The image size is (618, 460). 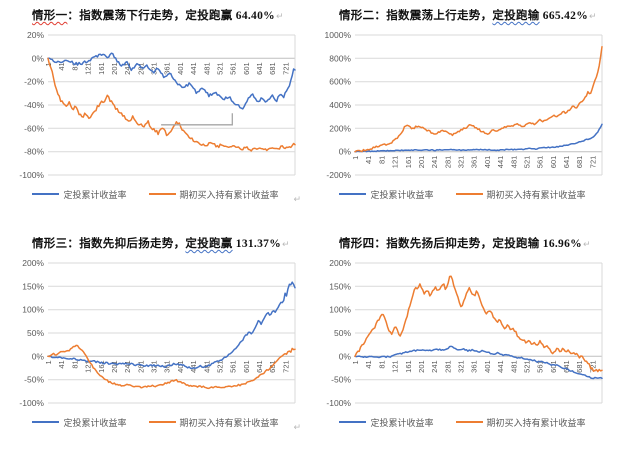 What do you see at coordinates (33, 310) in the screenshot?
I see `svg-text: 100%` at bounding box center [33, 310].